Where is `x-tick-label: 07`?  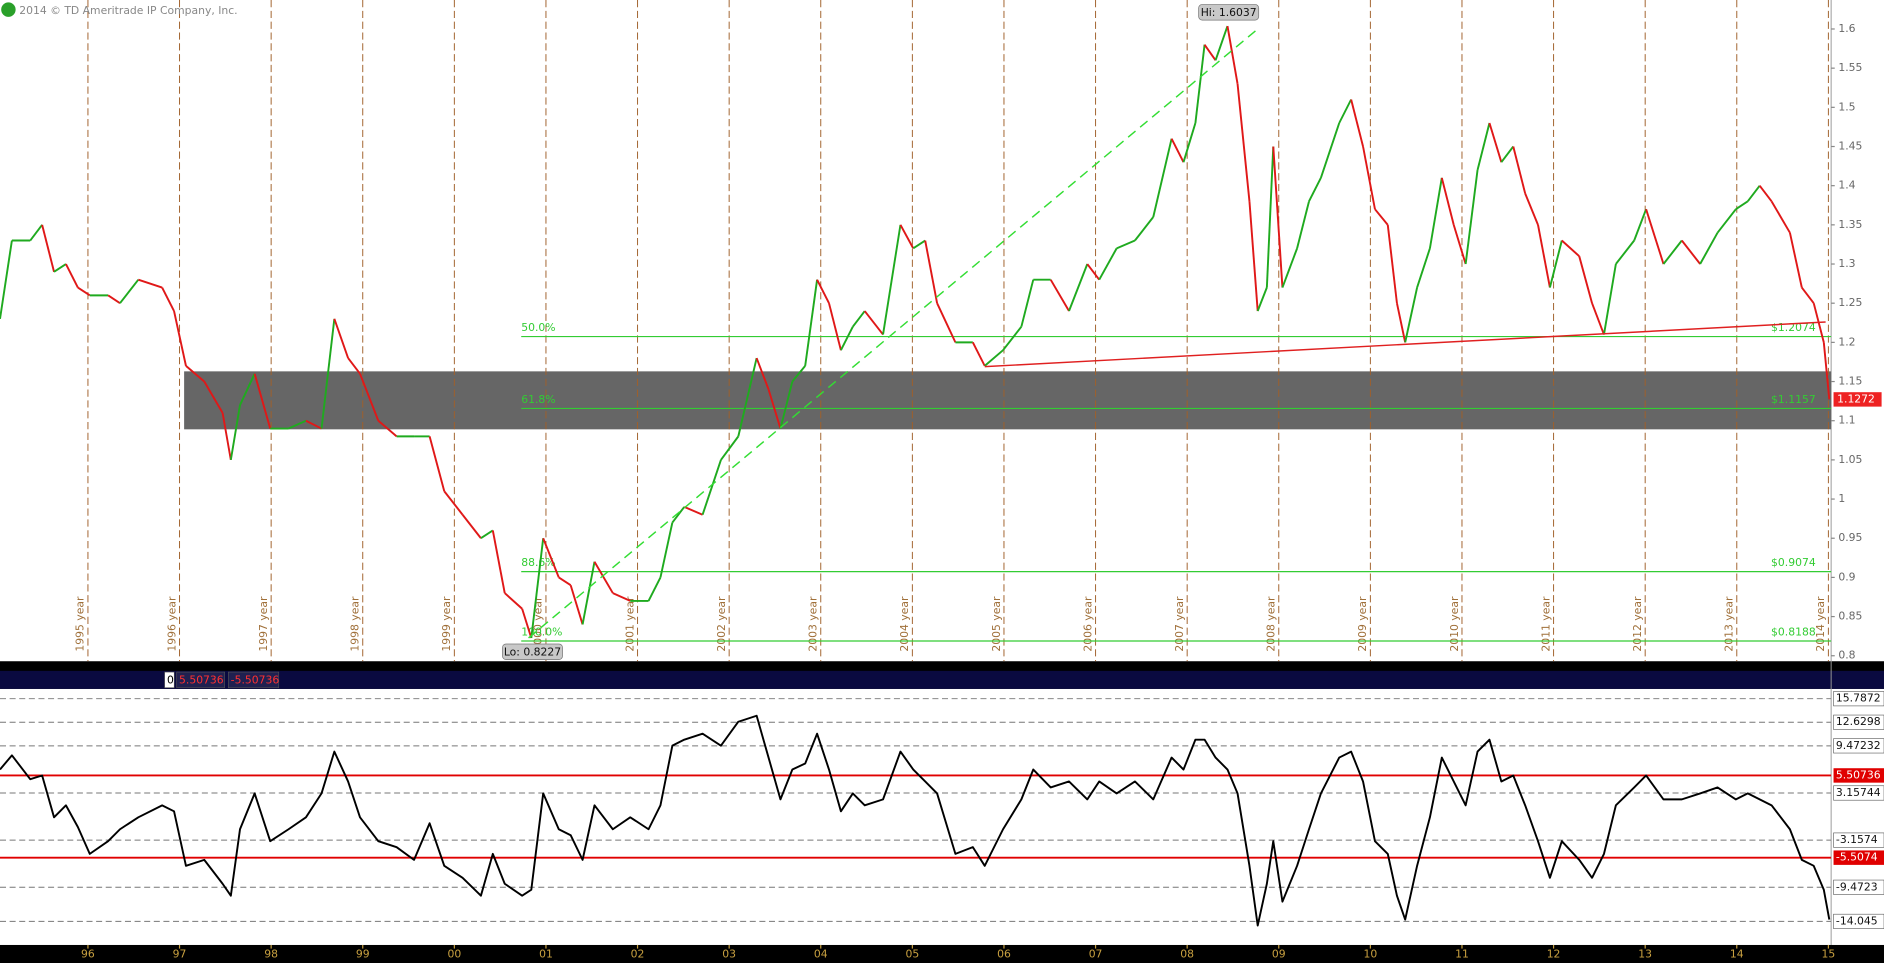 x-tick-label: 07 is located at coordinates (1096, 954).